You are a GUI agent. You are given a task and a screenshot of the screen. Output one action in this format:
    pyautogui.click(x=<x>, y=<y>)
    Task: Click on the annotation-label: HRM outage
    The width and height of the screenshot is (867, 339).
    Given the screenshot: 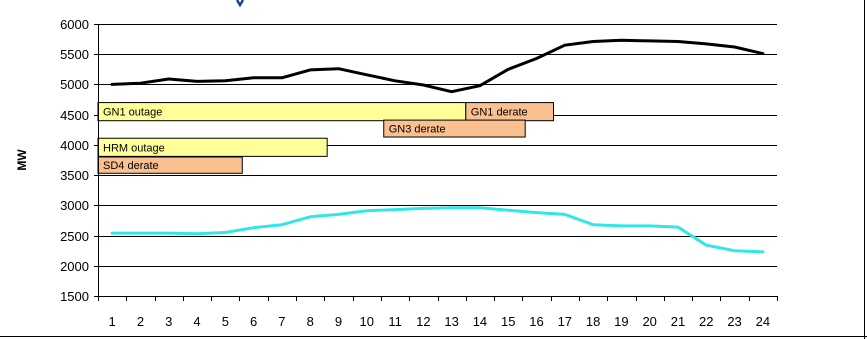 What is the action you would take?
    pyautogui.click(x=134, y=148)
    